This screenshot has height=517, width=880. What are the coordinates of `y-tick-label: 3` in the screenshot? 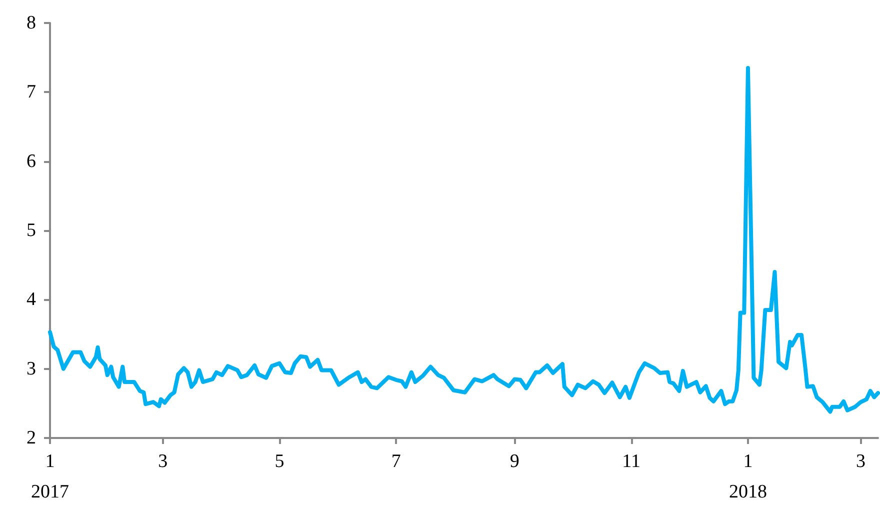 It's located at (31, 369).